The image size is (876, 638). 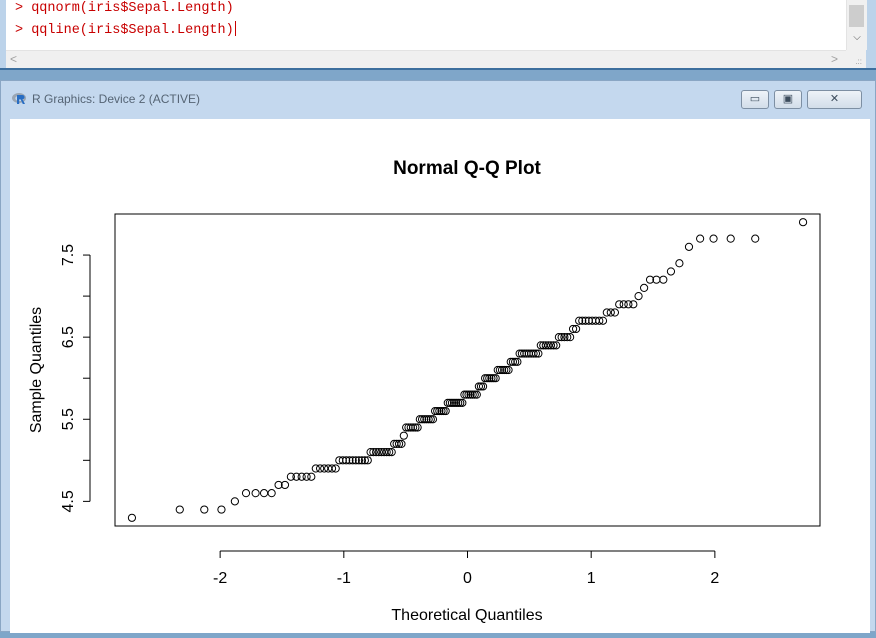 I want to click on y-tick-label: 7.5, so click(x=68, y=255).